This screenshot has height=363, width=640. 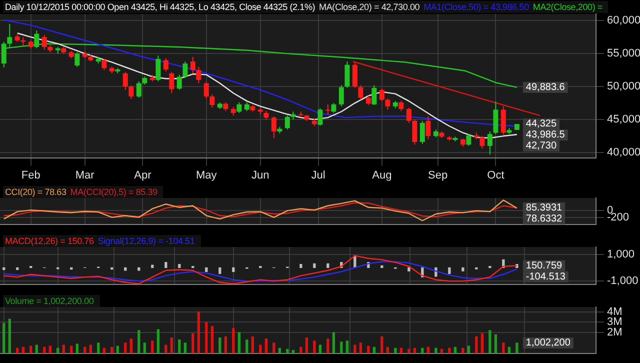 What do you see at coordinates (438, 175) in the screenshot?
I see `x-tick-label: Sep` at bounding box center [438, 175].